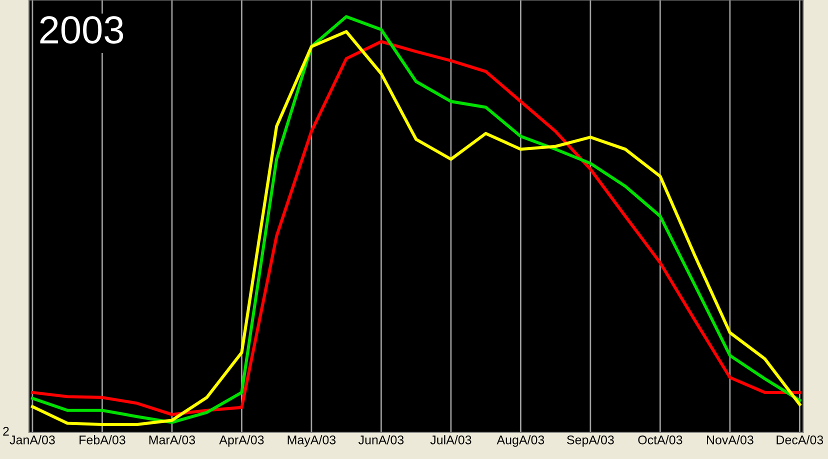  What do you see at coordinates (103, 439) in the screenshot?
I see `x-tick-label: FebA/03` at bounding box center [103, 439].